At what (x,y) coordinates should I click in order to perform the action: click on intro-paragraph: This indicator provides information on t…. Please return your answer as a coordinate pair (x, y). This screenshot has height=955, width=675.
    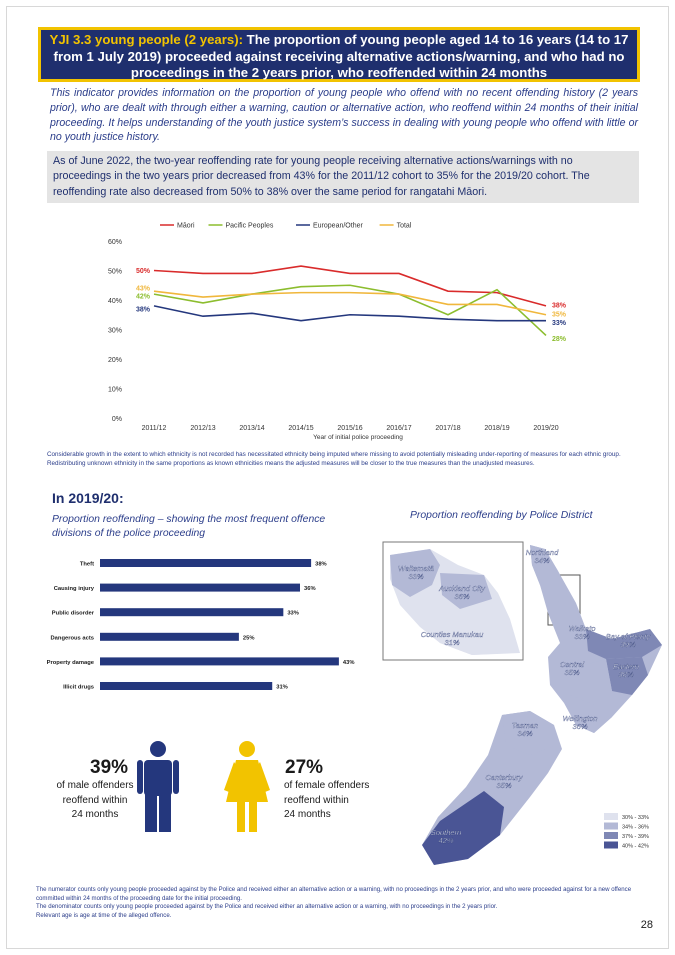
    Looking at the image, I should click on (344, 115).